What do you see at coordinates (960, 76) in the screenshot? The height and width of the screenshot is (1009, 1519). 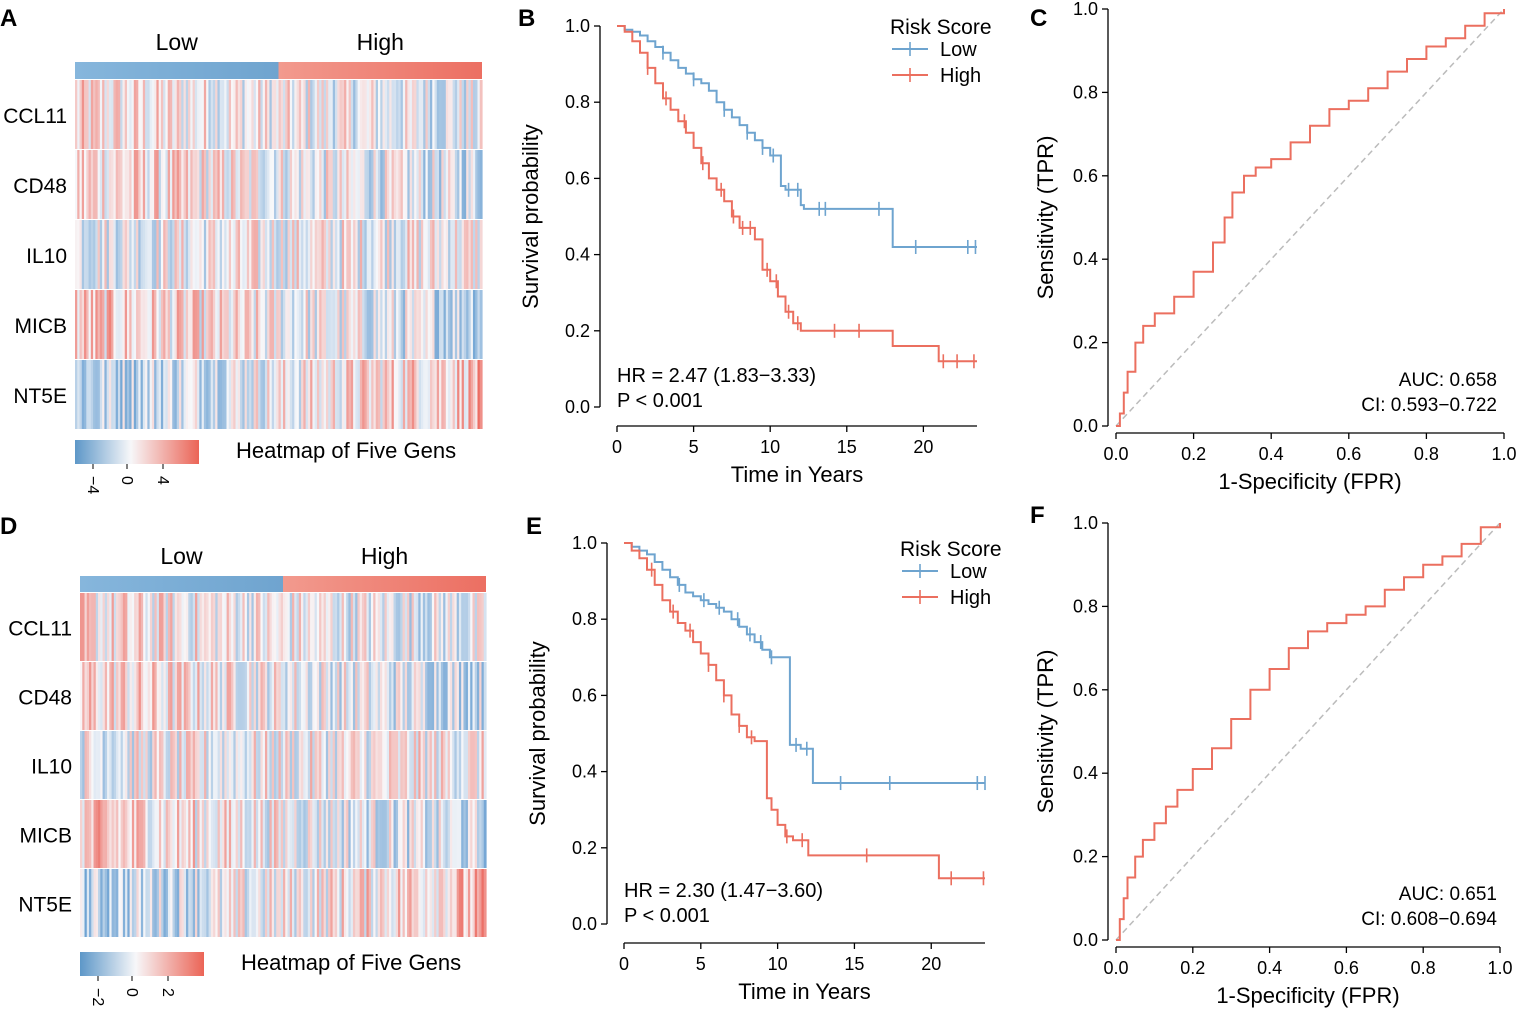 I see `legend-label-high: High` at bounding box center [960, 76].